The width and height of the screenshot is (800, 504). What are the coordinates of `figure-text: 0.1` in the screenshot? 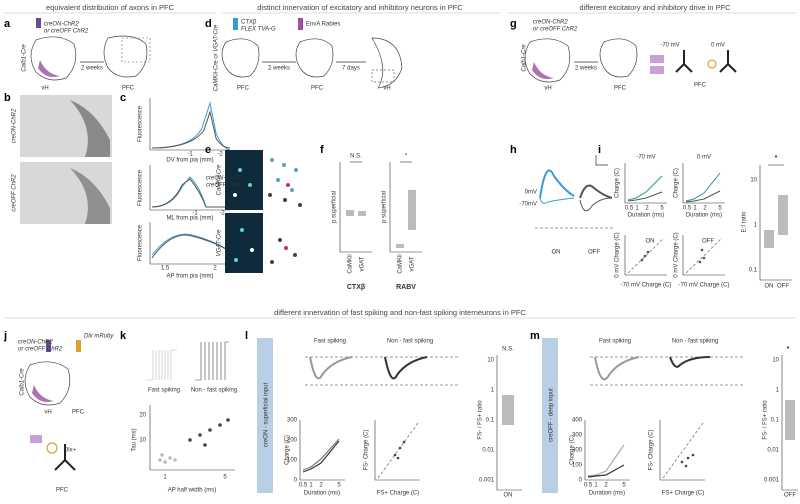 It's located at (753, 271).